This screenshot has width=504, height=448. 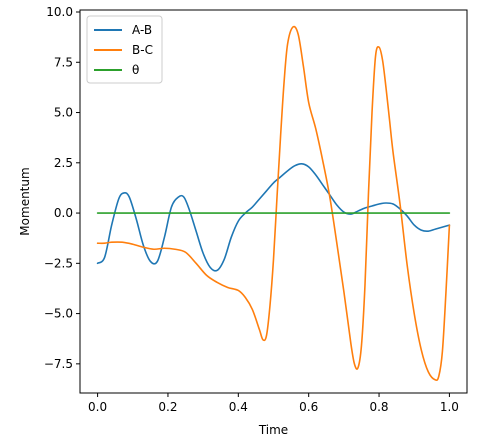 What do you see at coordinates (59, 12) in the screenshot?
I see `y-tick-label: 10.0` at bounding box center [59, 12].